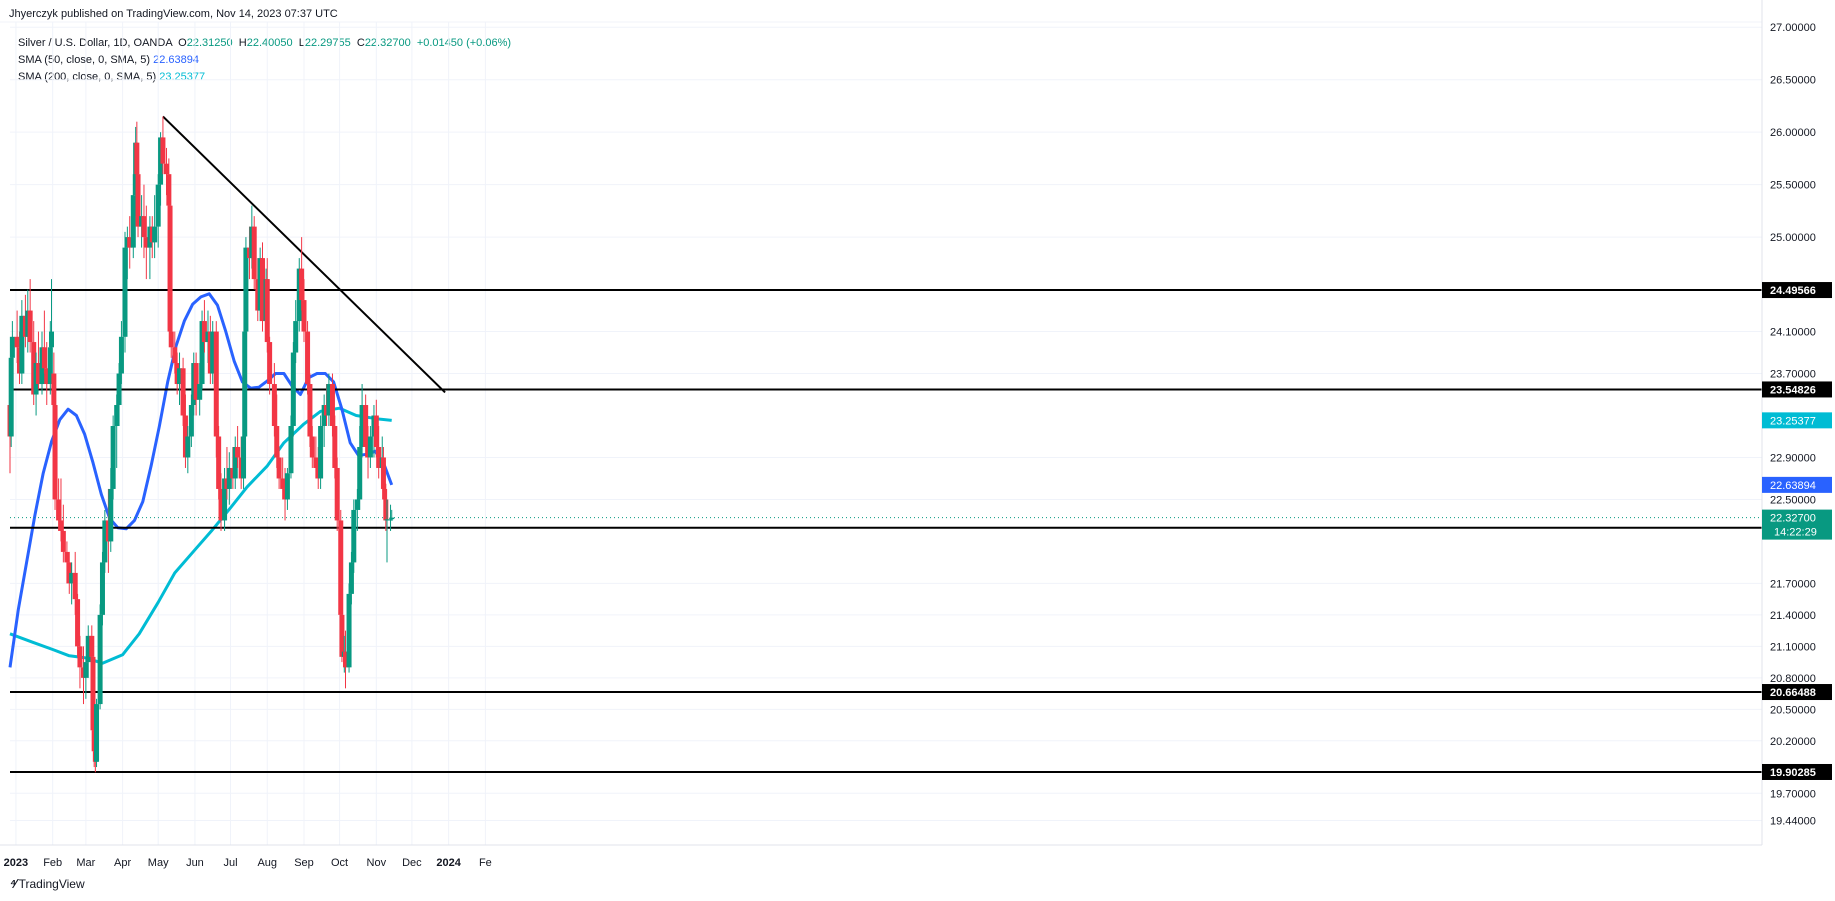 Image resolution: width=1835 pixels, height=901 pixels. I want to click on y-tick-label: 21.40000, so click(1793, 616).